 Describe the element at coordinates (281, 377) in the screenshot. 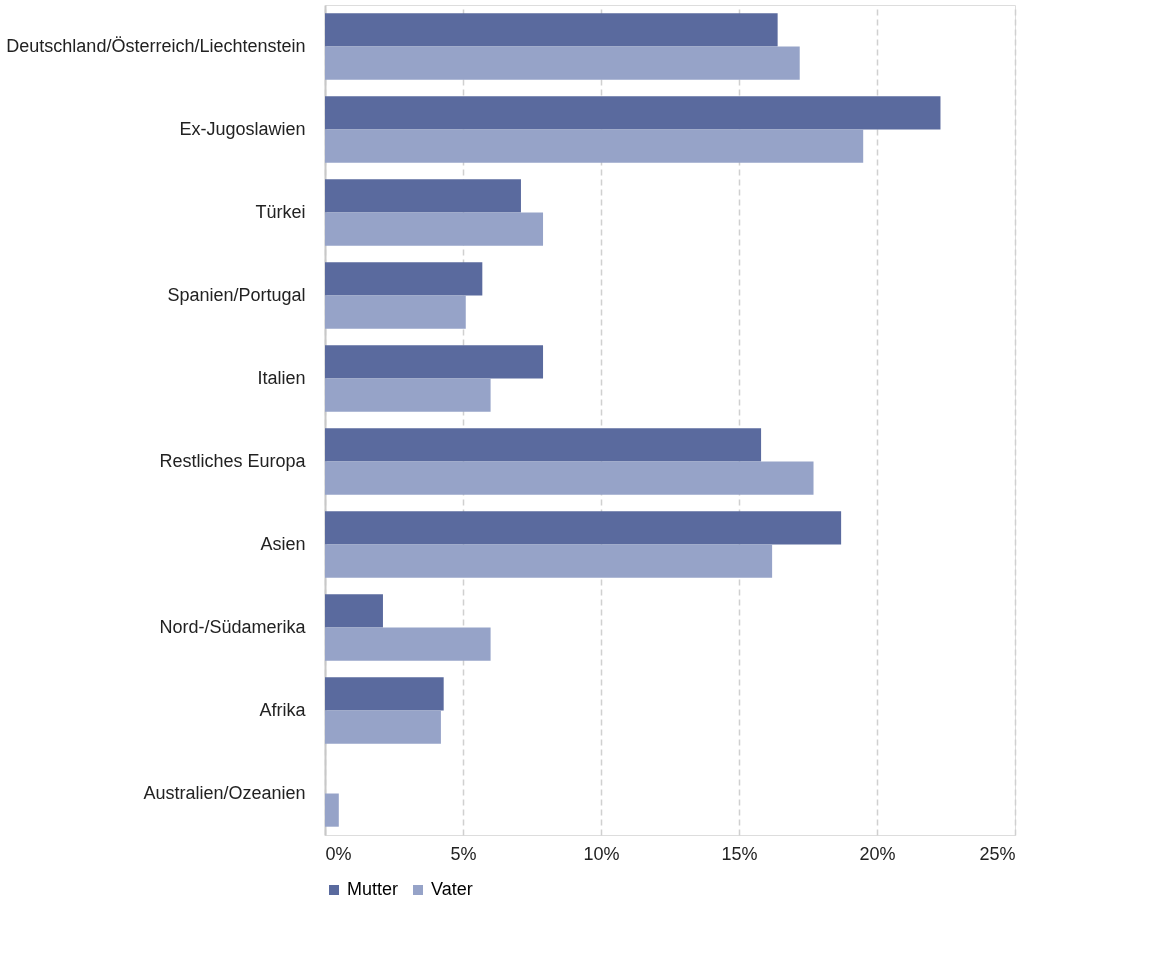

I see `y-tick-label: Italien` at that location.